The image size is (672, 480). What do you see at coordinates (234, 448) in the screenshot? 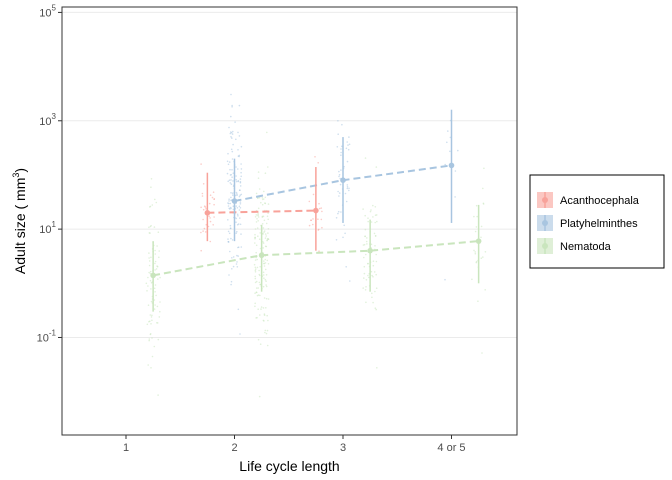
I see `x-tick-label: 2` at bounding box center [234, 448].